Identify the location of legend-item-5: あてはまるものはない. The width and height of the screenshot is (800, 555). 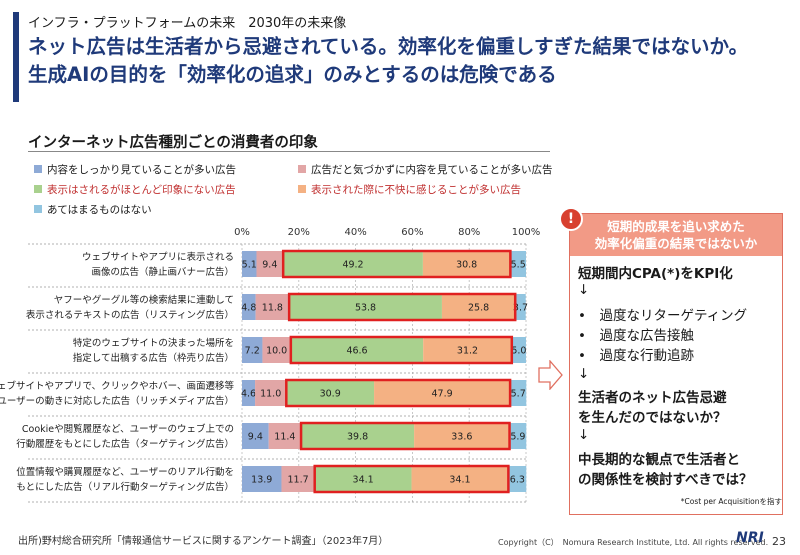
(93, 209).